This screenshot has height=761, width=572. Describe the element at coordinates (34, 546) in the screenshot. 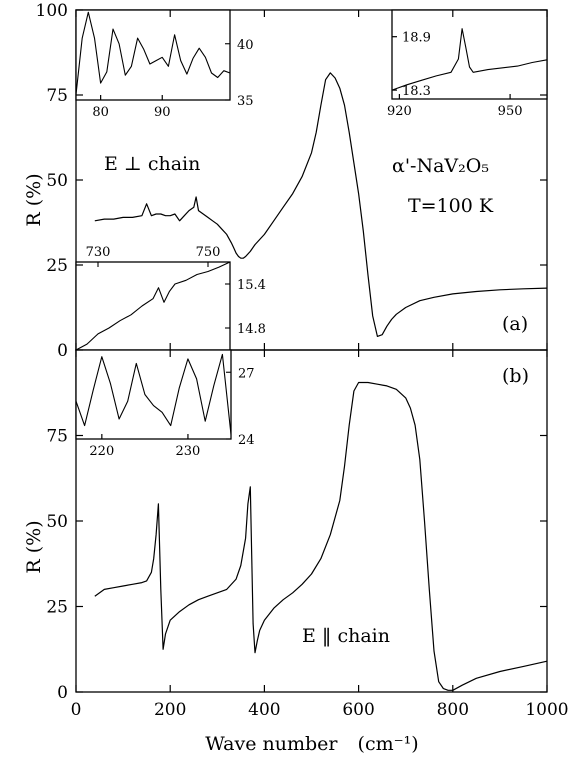

I see `y-axis-label-bottom: R (%)` at that location.